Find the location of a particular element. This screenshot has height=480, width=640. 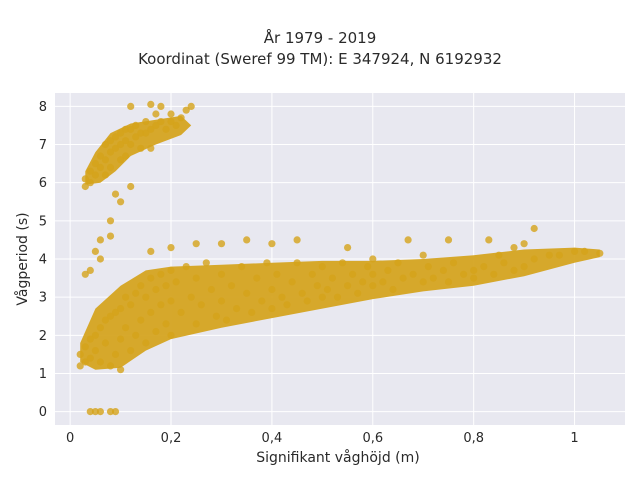

x-tick-label: 1 is located at coordinates (574, 438).